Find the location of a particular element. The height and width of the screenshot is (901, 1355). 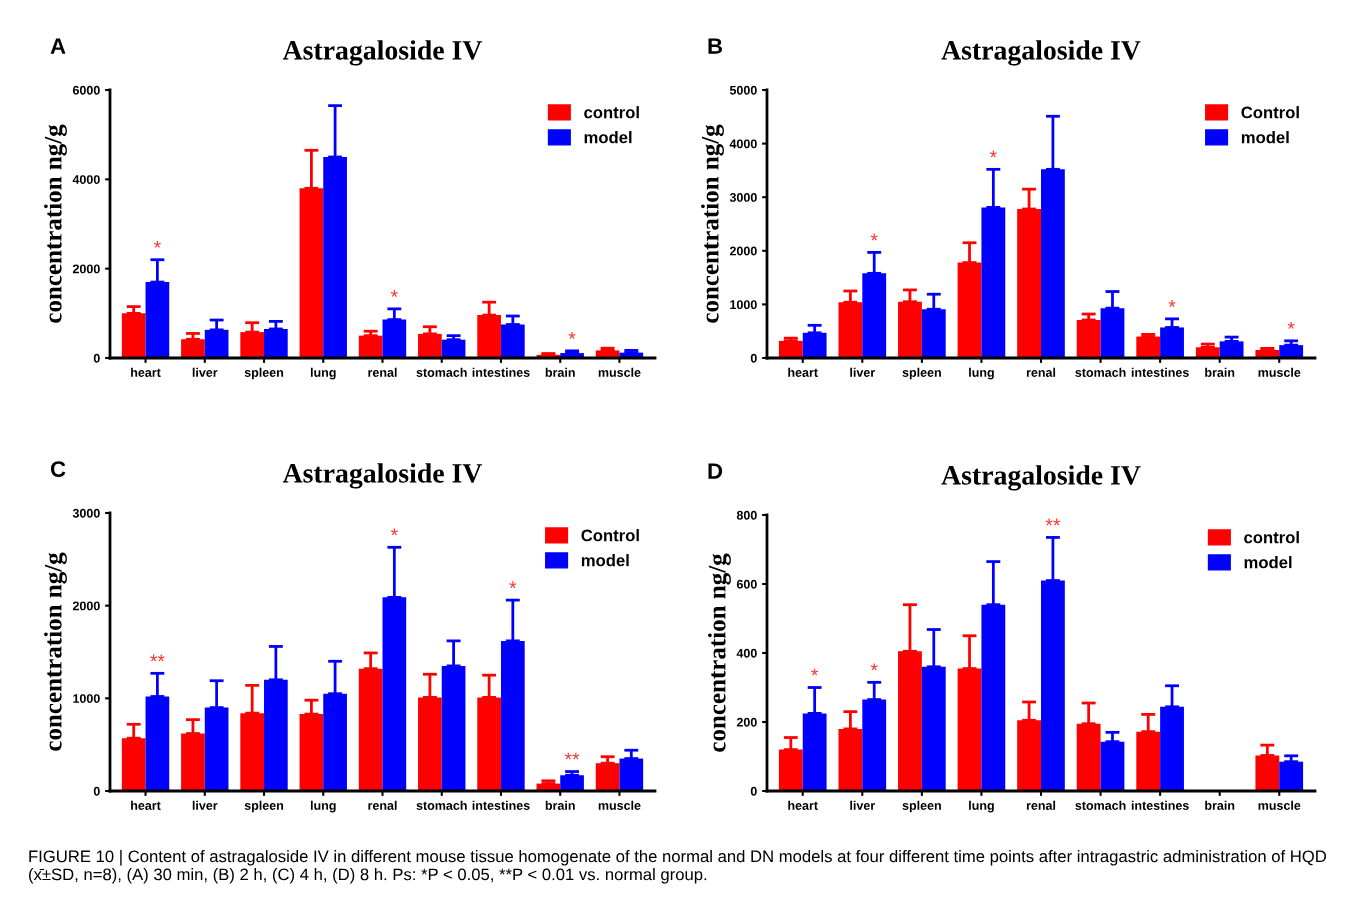

y-tick-label: 400 is located at coordinates (746, 653).